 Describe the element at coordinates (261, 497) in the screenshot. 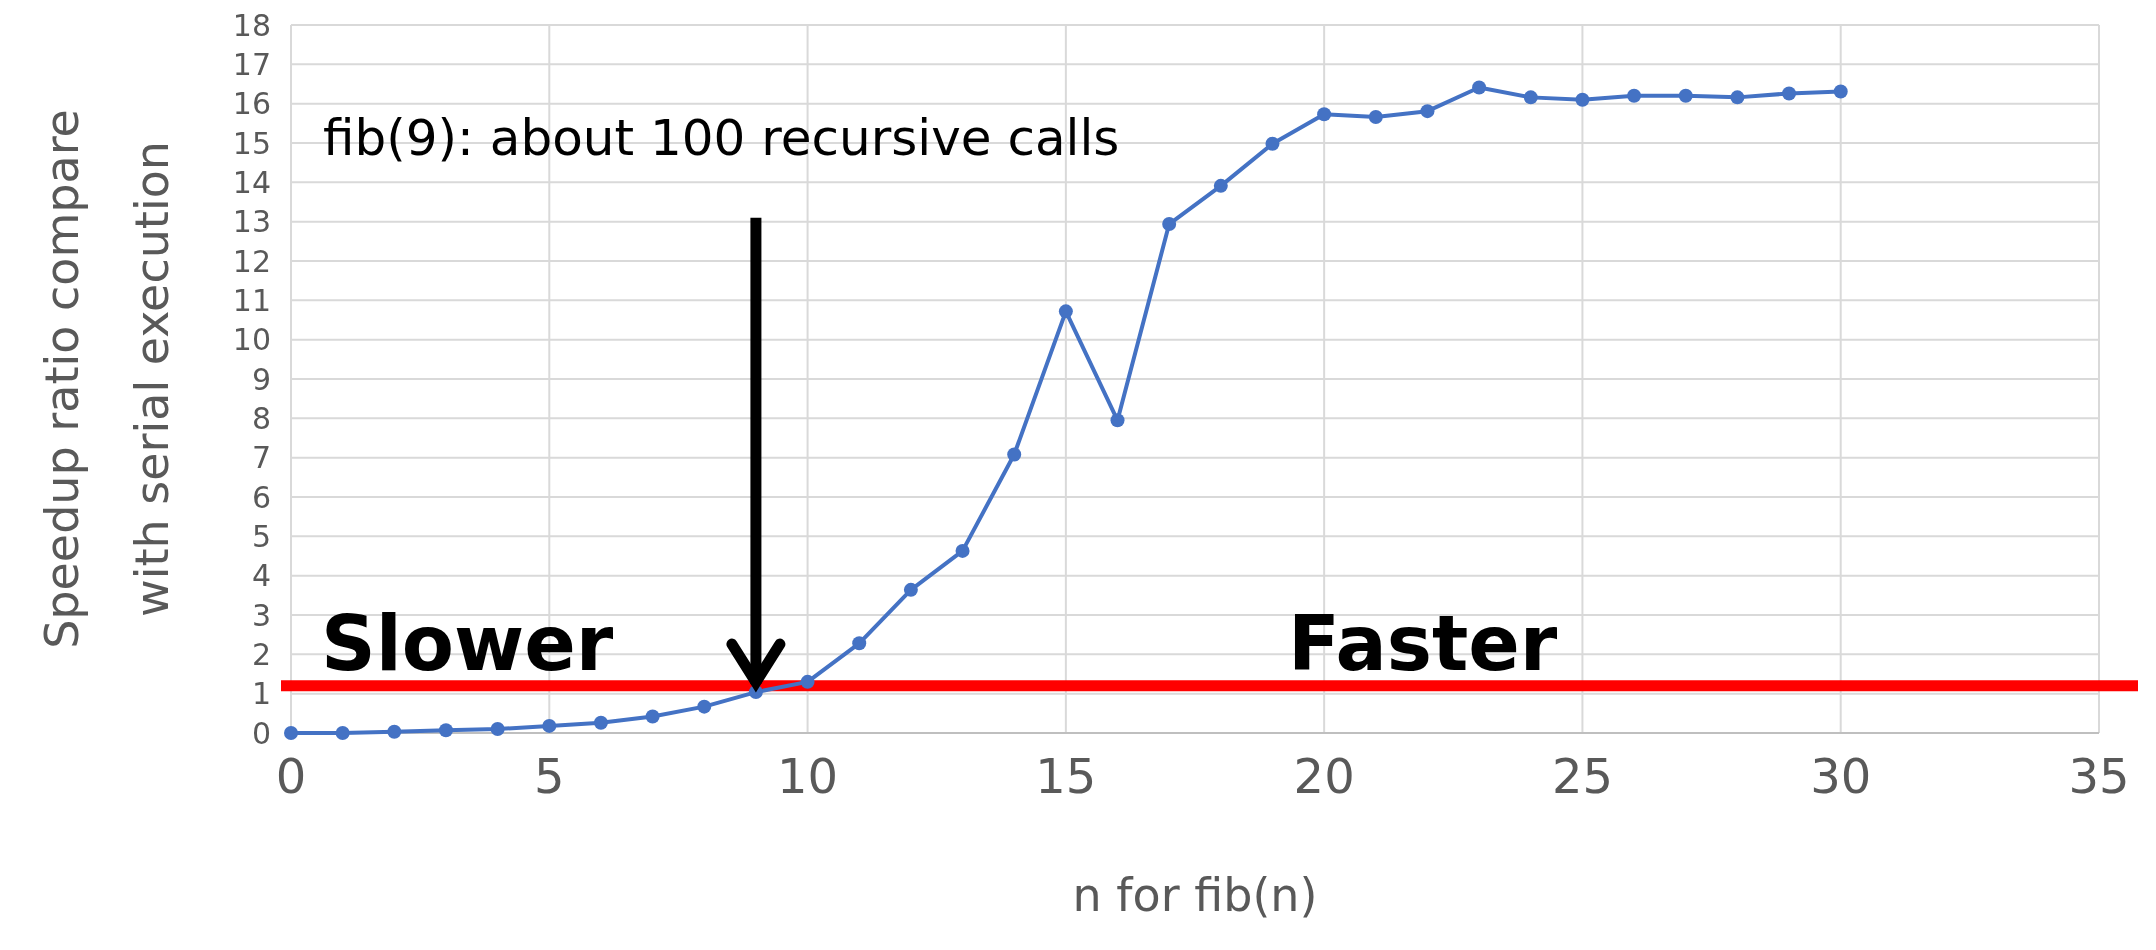

I see `y-tick-label: 6` at that location.